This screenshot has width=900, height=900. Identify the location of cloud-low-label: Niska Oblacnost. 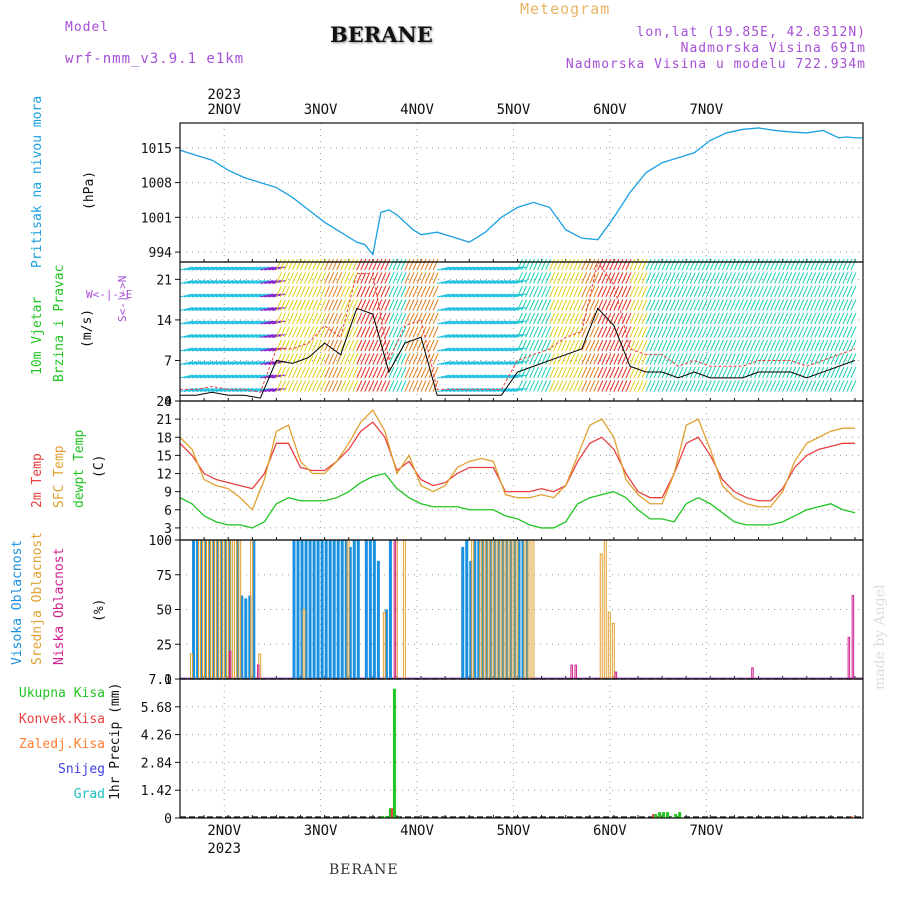
(59, 606).